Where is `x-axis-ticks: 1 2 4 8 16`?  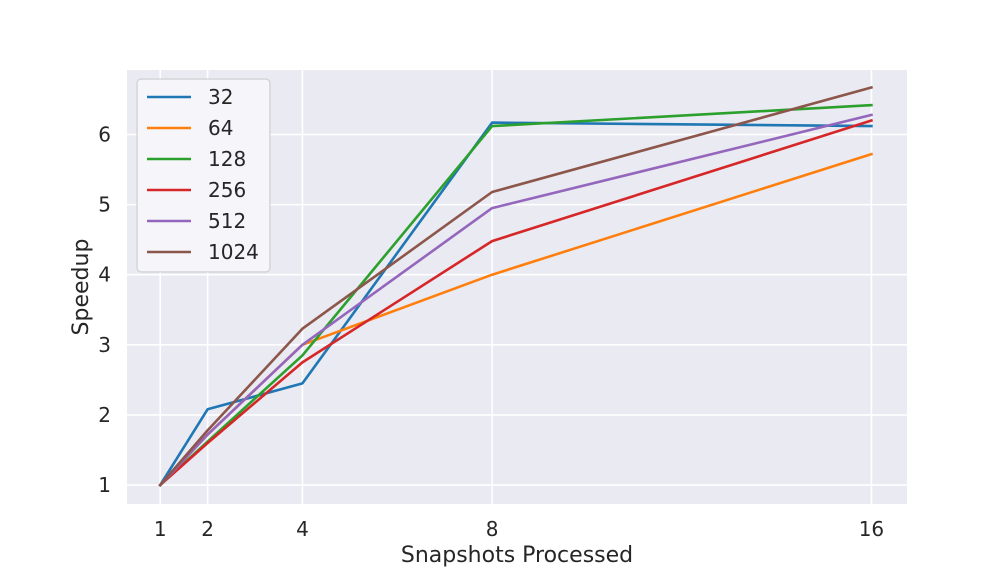 x-axis-ticks: 1 2 4 8 16 is located at coordinates (519, 529).